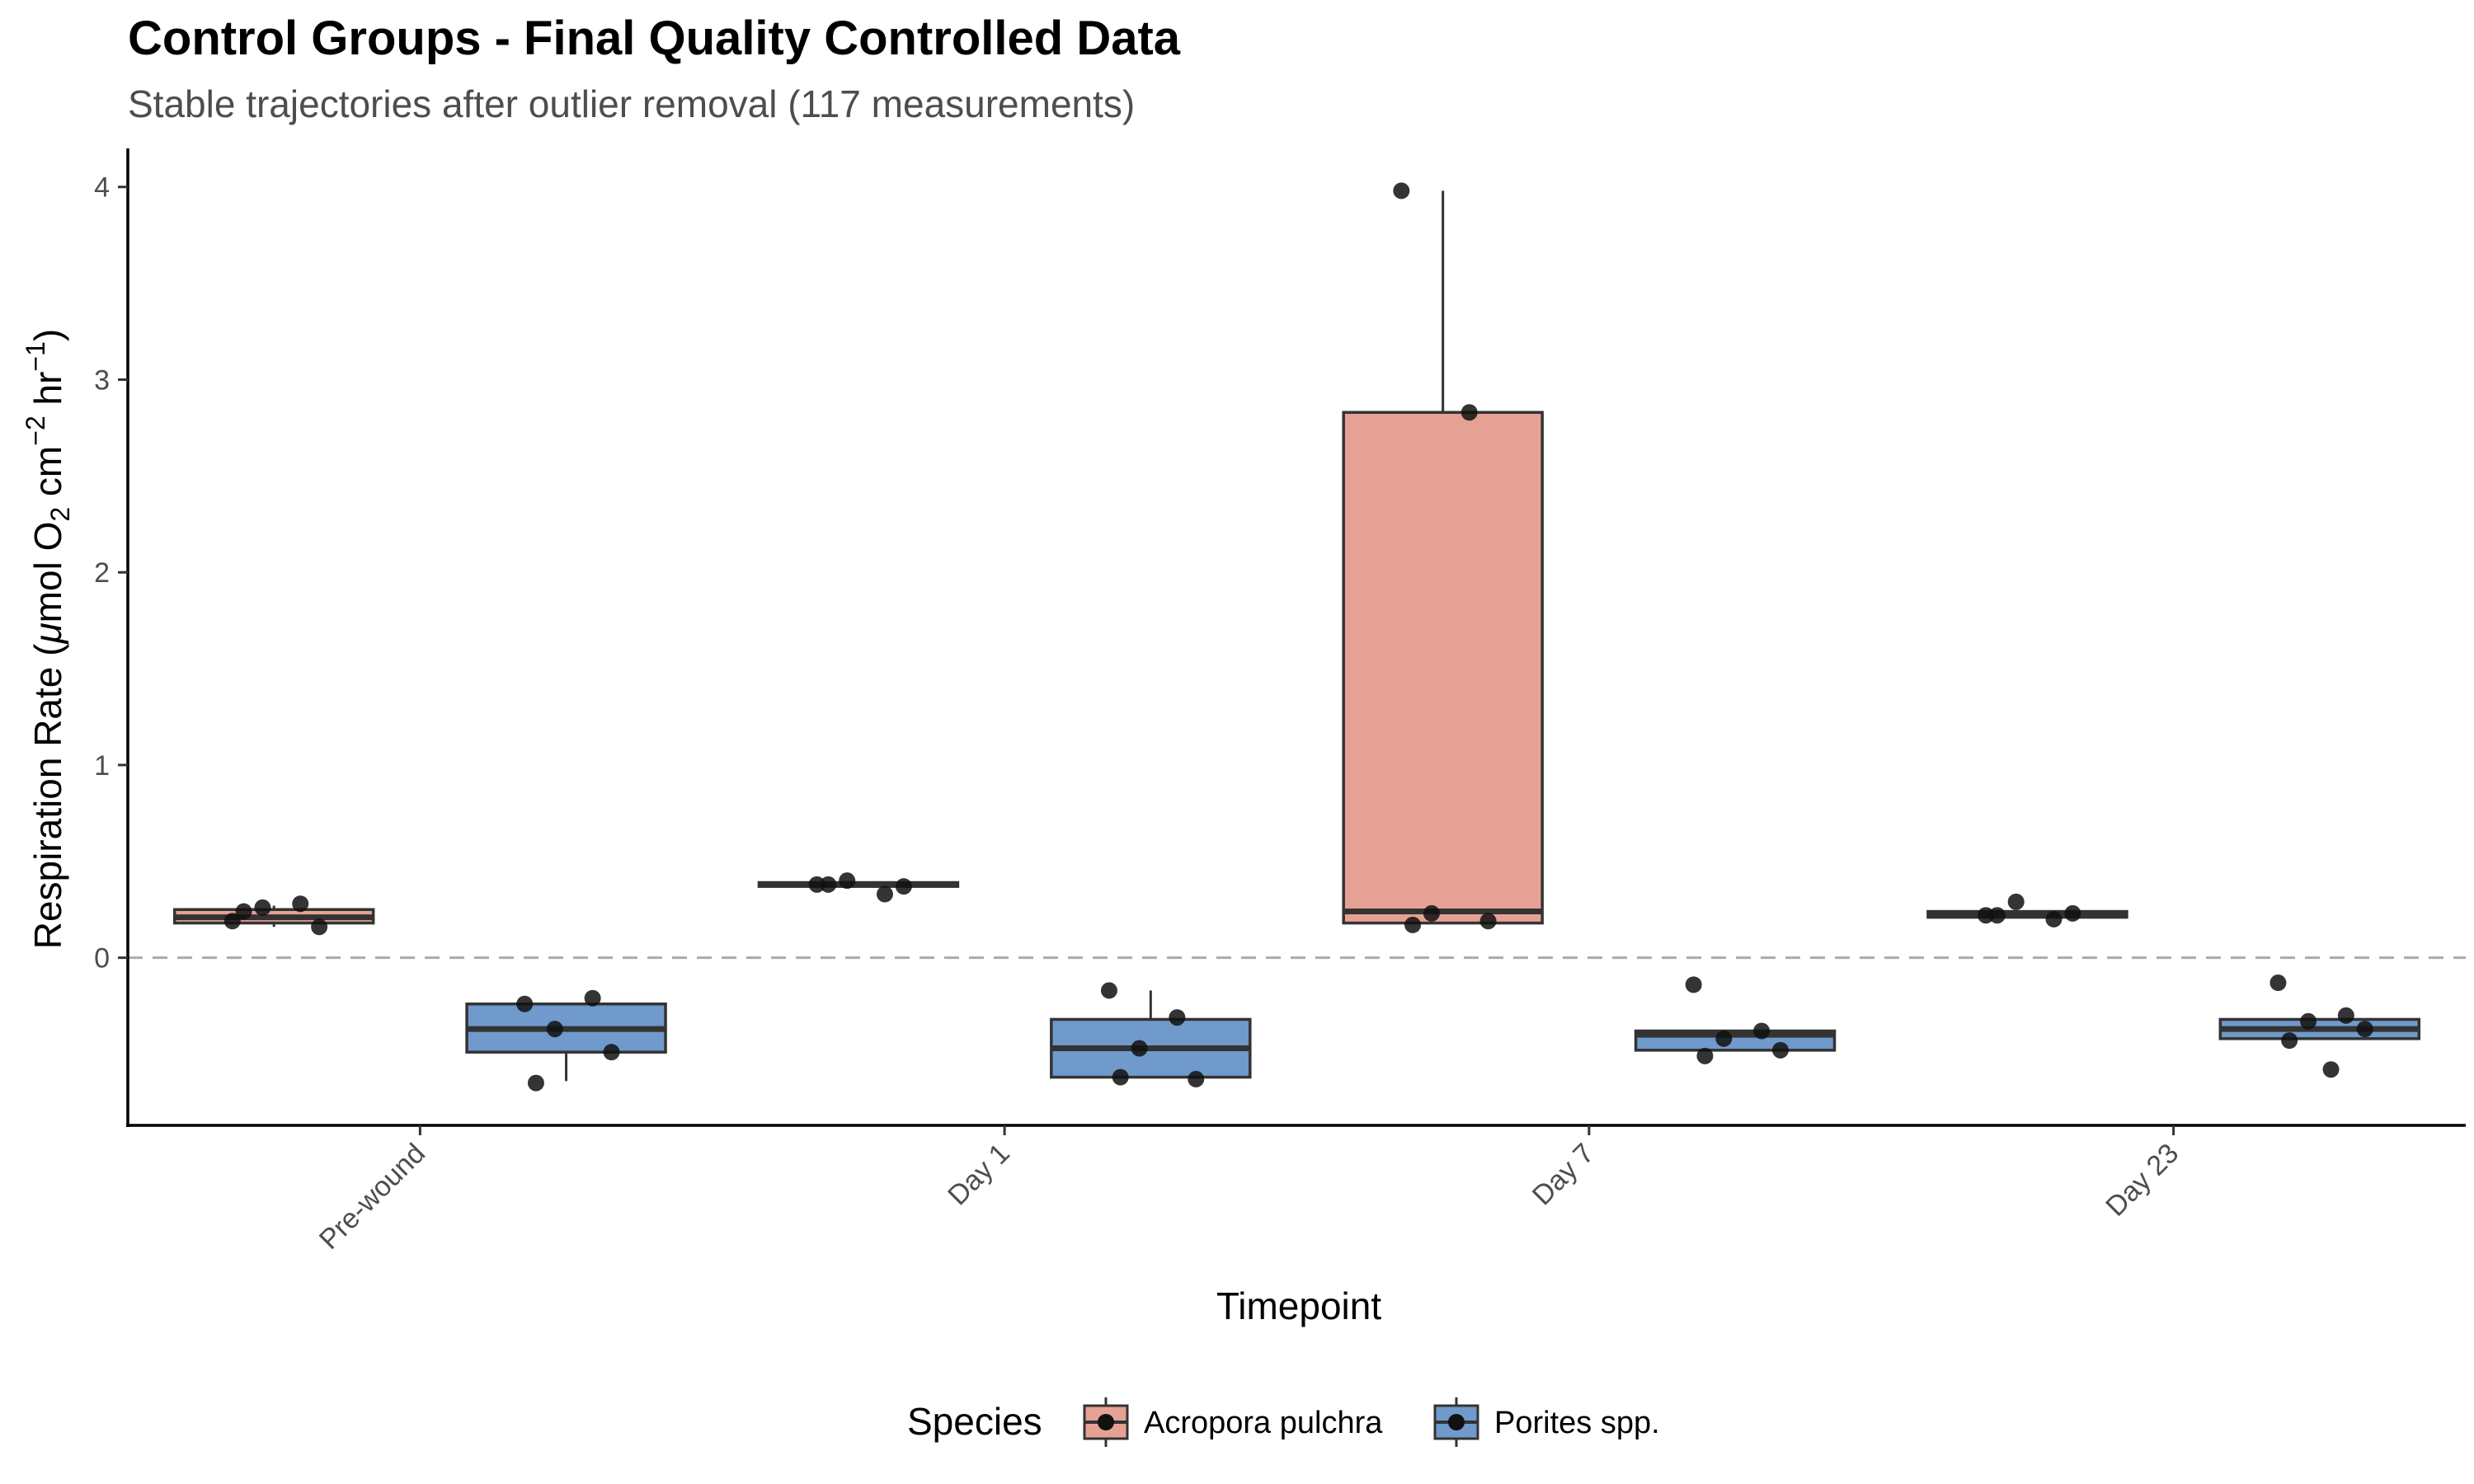 This screenshot has height=1484, width=2474. Describe the element at coordinates (1443, 668) in the screenshot. I see `box-body` at that location.